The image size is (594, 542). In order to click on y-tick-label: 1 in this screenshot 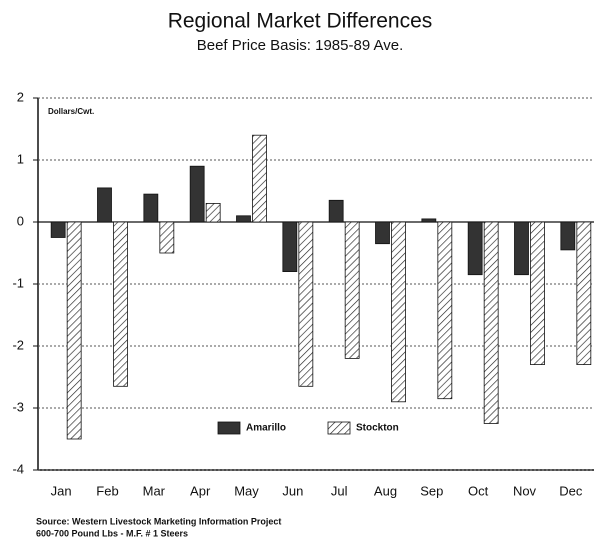, I will do `click(20, 158)`.